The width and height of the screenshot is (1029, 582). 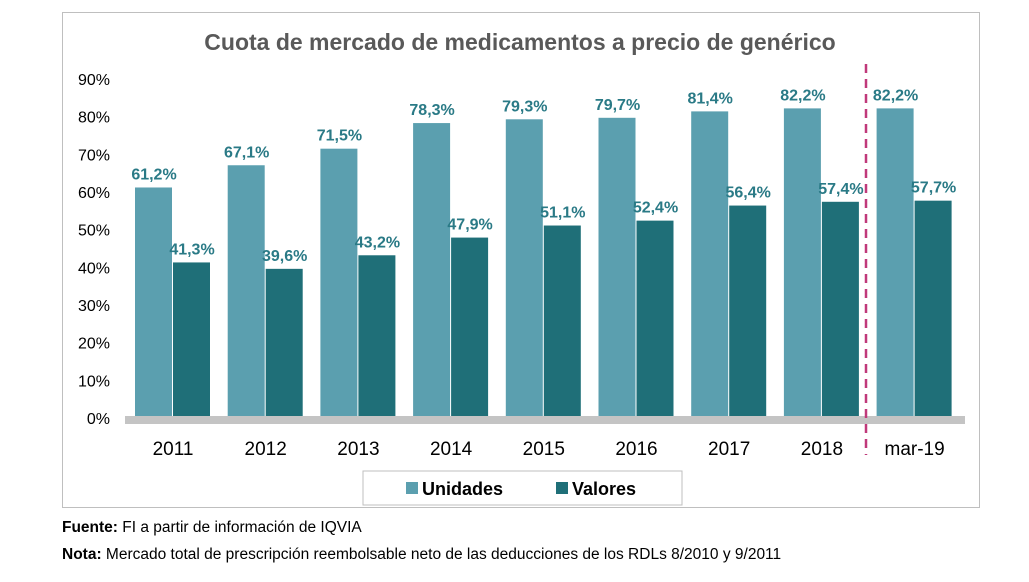 I want to click on data-label-valores: 51,1%, so click(x=562, y=213).